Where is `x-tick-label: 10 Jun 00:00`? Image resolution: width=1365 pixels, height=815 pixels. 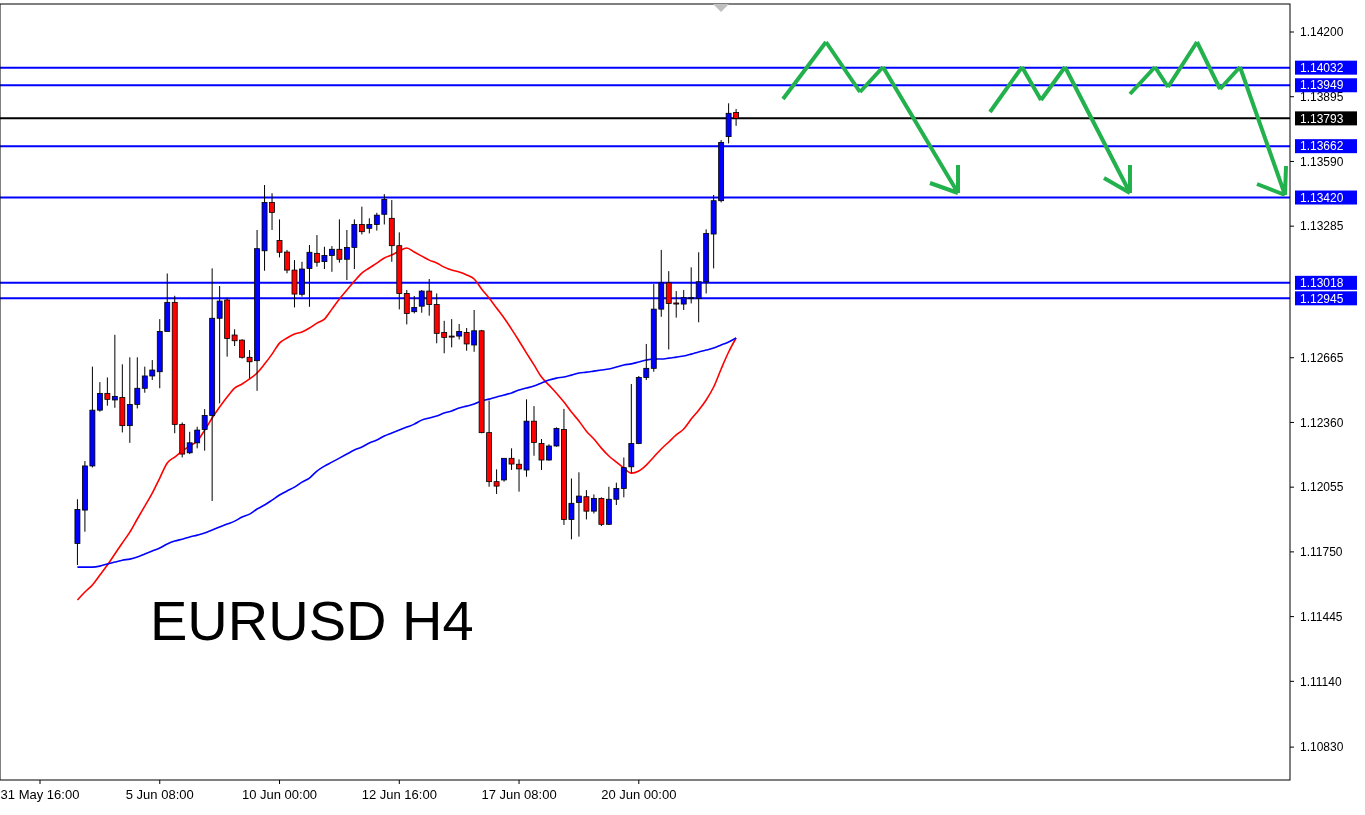
x-tick-label: 10 Jun 00:00 is located at coordinates (279, 794).